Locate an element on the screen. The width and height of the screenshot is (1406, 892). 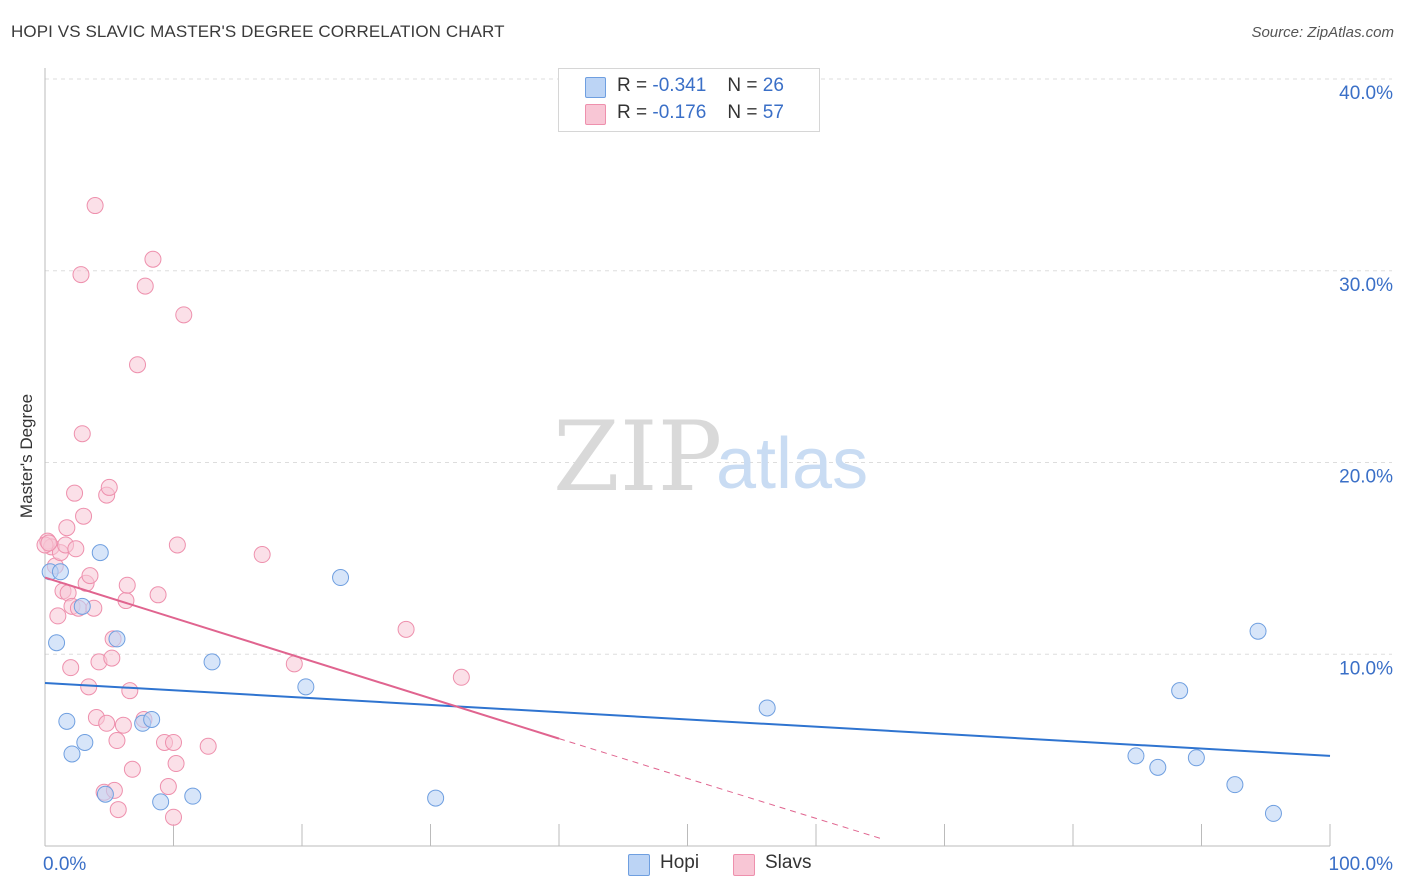
y-tick-label: 40.0% is located at coordinates (1366, 93).